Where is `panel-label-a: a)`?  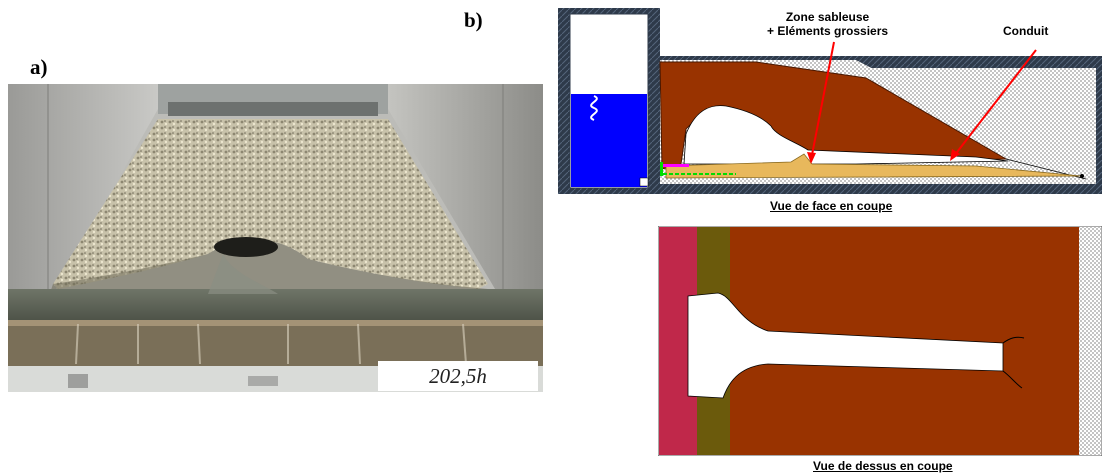 panel-label-a: a) is located at coordinates (39, 67).